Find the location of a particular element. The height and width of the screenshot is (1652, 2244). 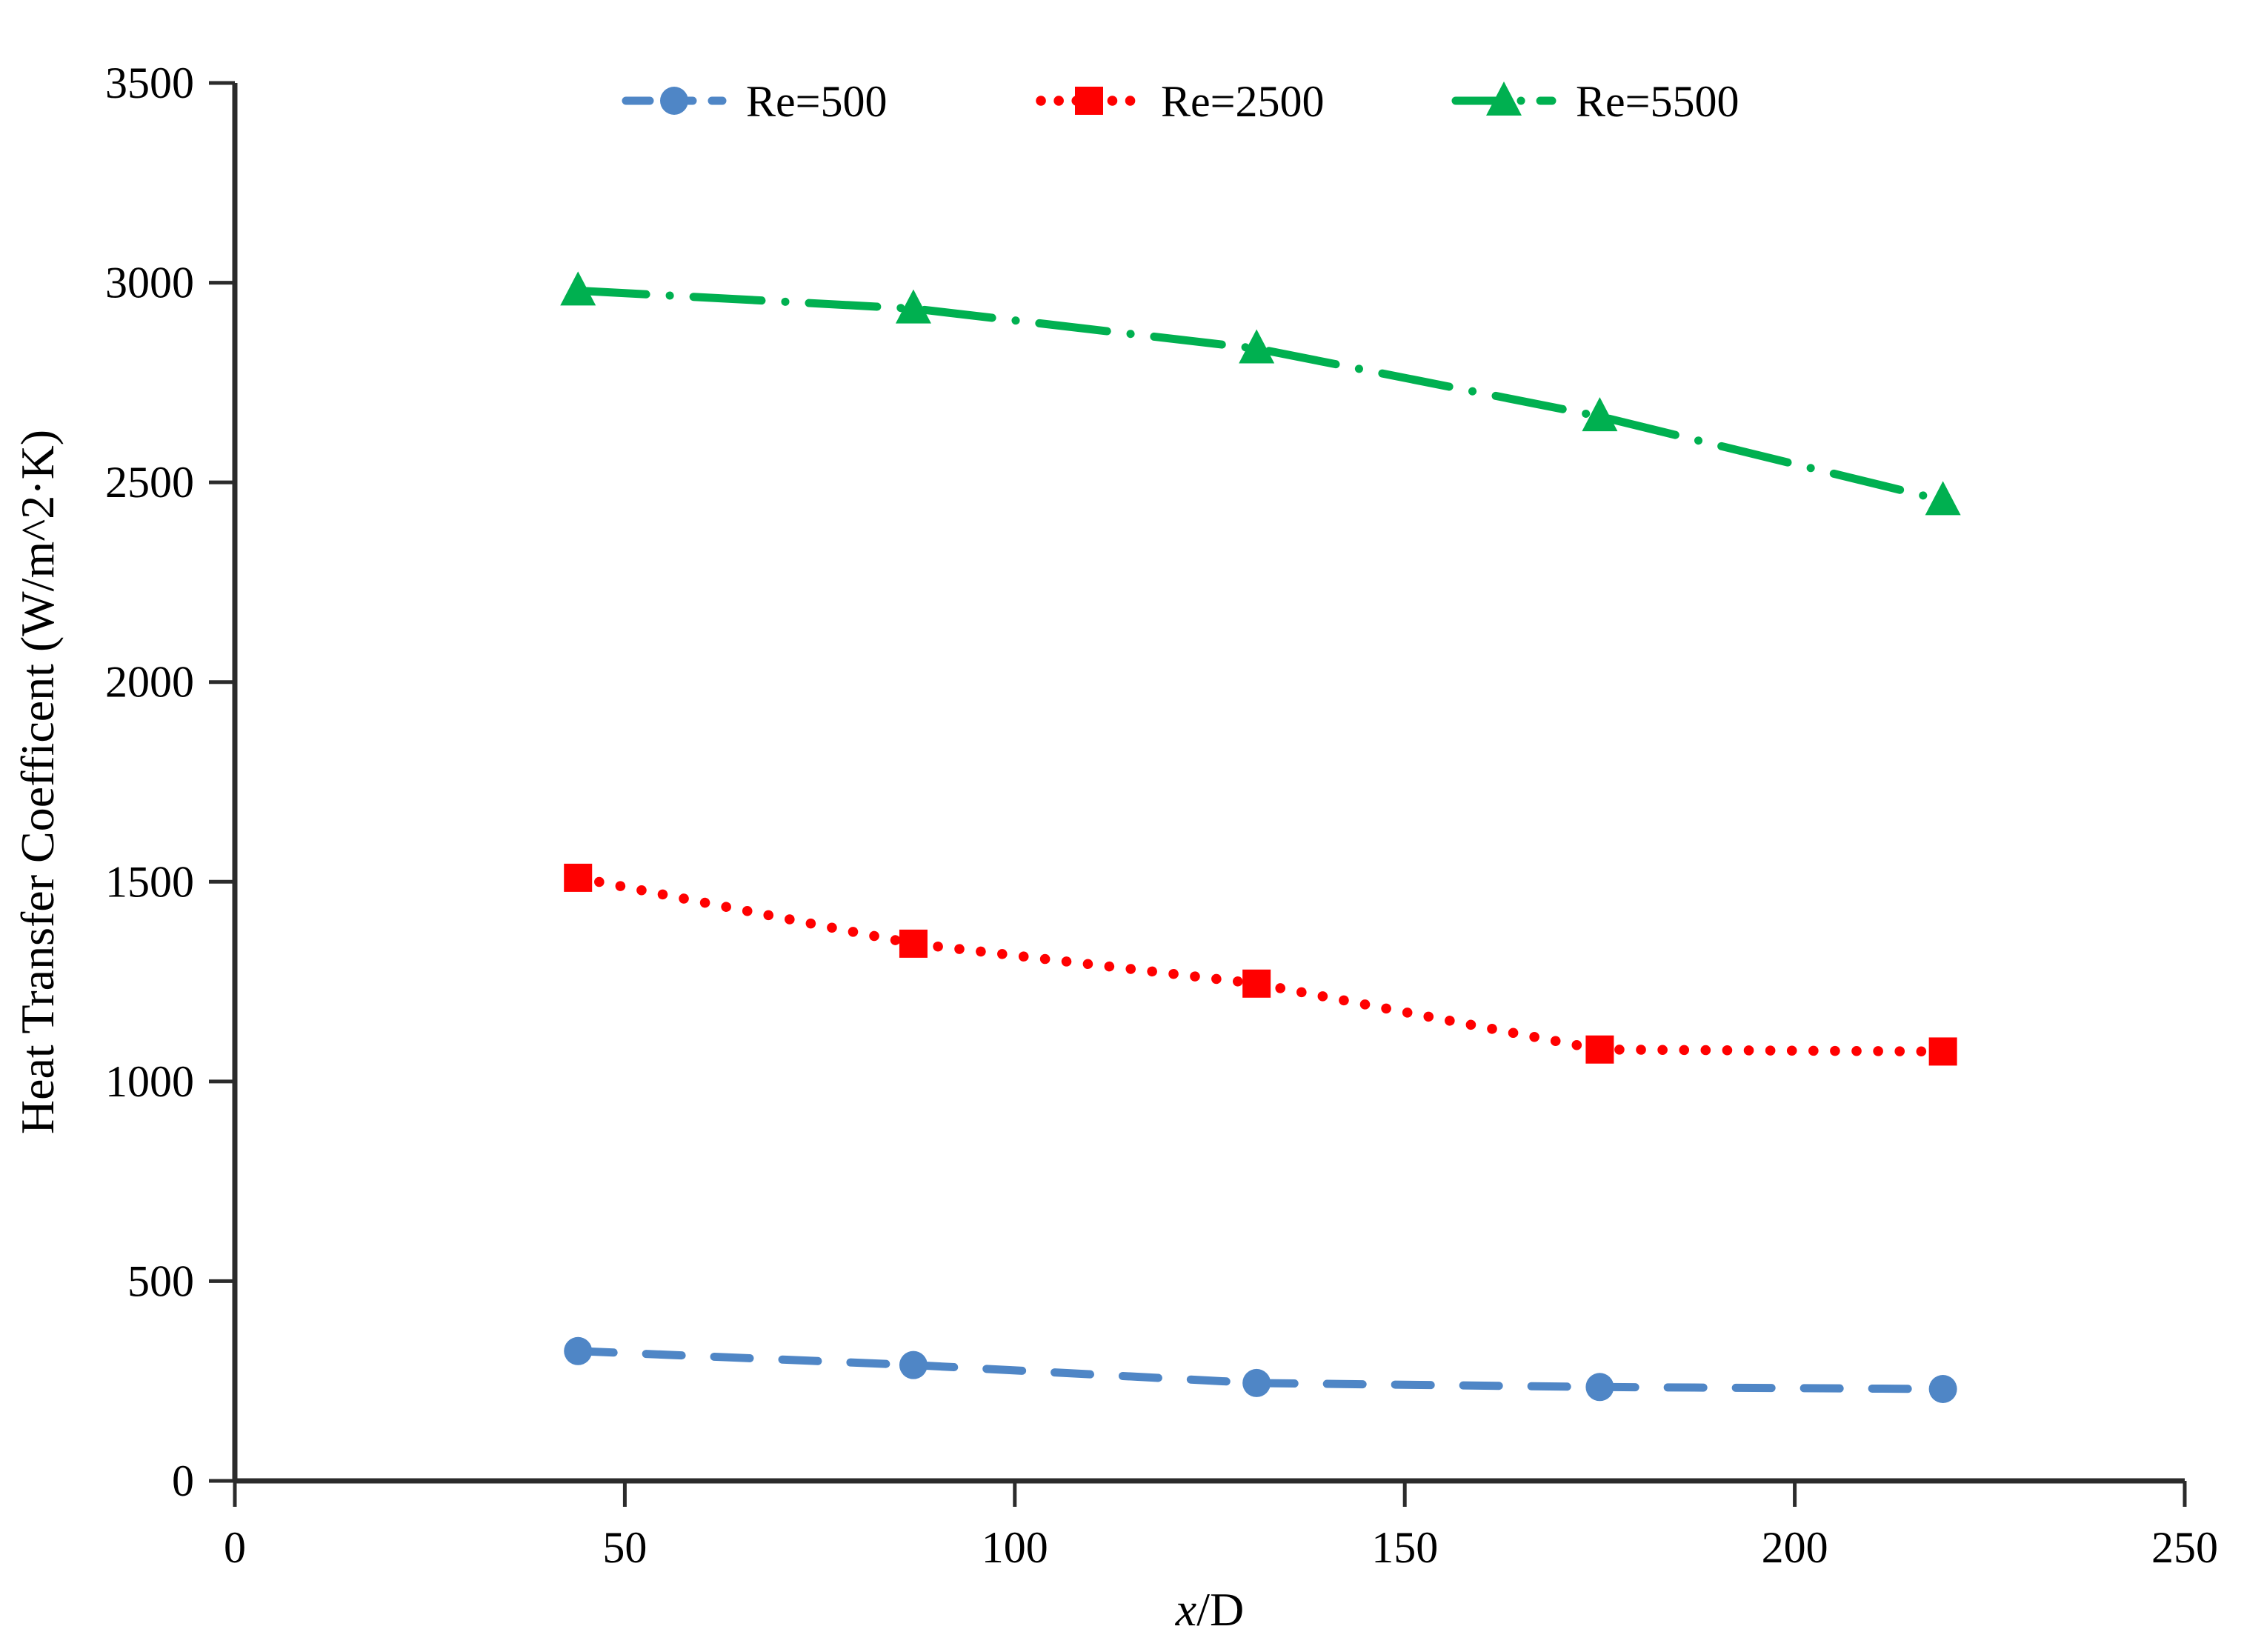

x-tick-label: 100 is located at coordinates (1015, 1548).